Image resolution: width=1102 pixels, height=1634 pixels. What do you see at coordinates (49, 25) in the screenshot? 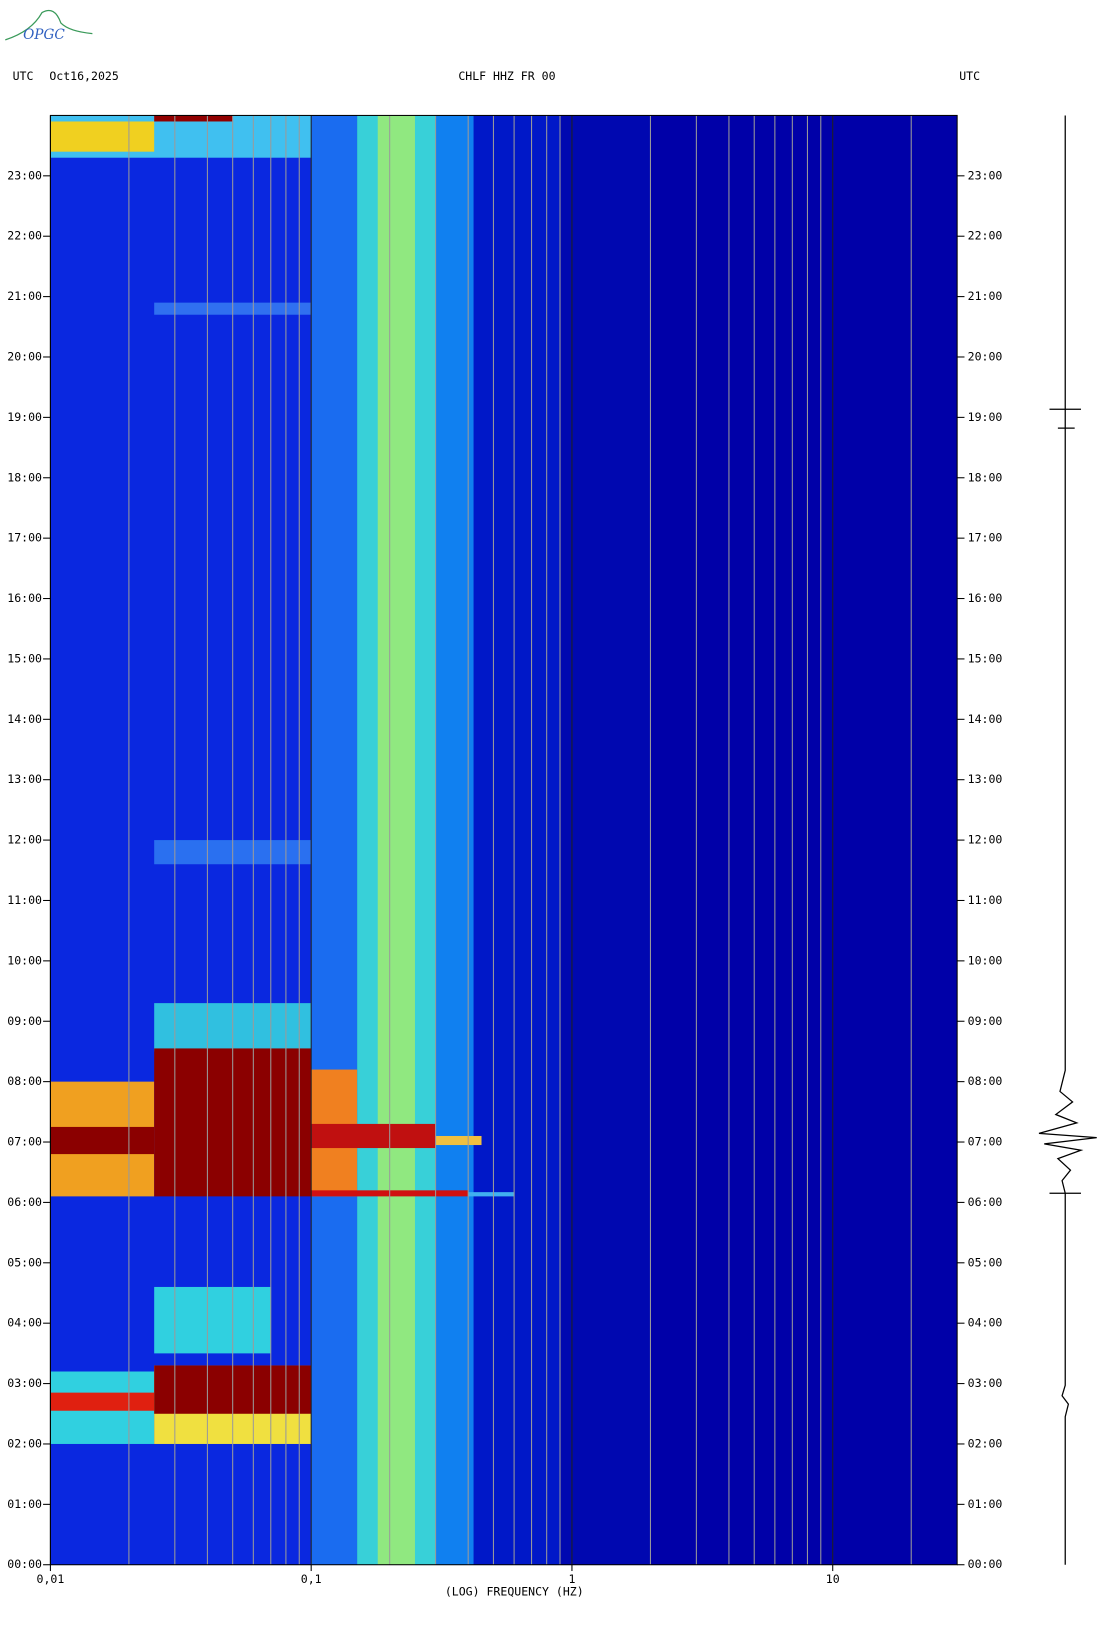
I see `logo-swoosh` at bounding box center [49, 25].